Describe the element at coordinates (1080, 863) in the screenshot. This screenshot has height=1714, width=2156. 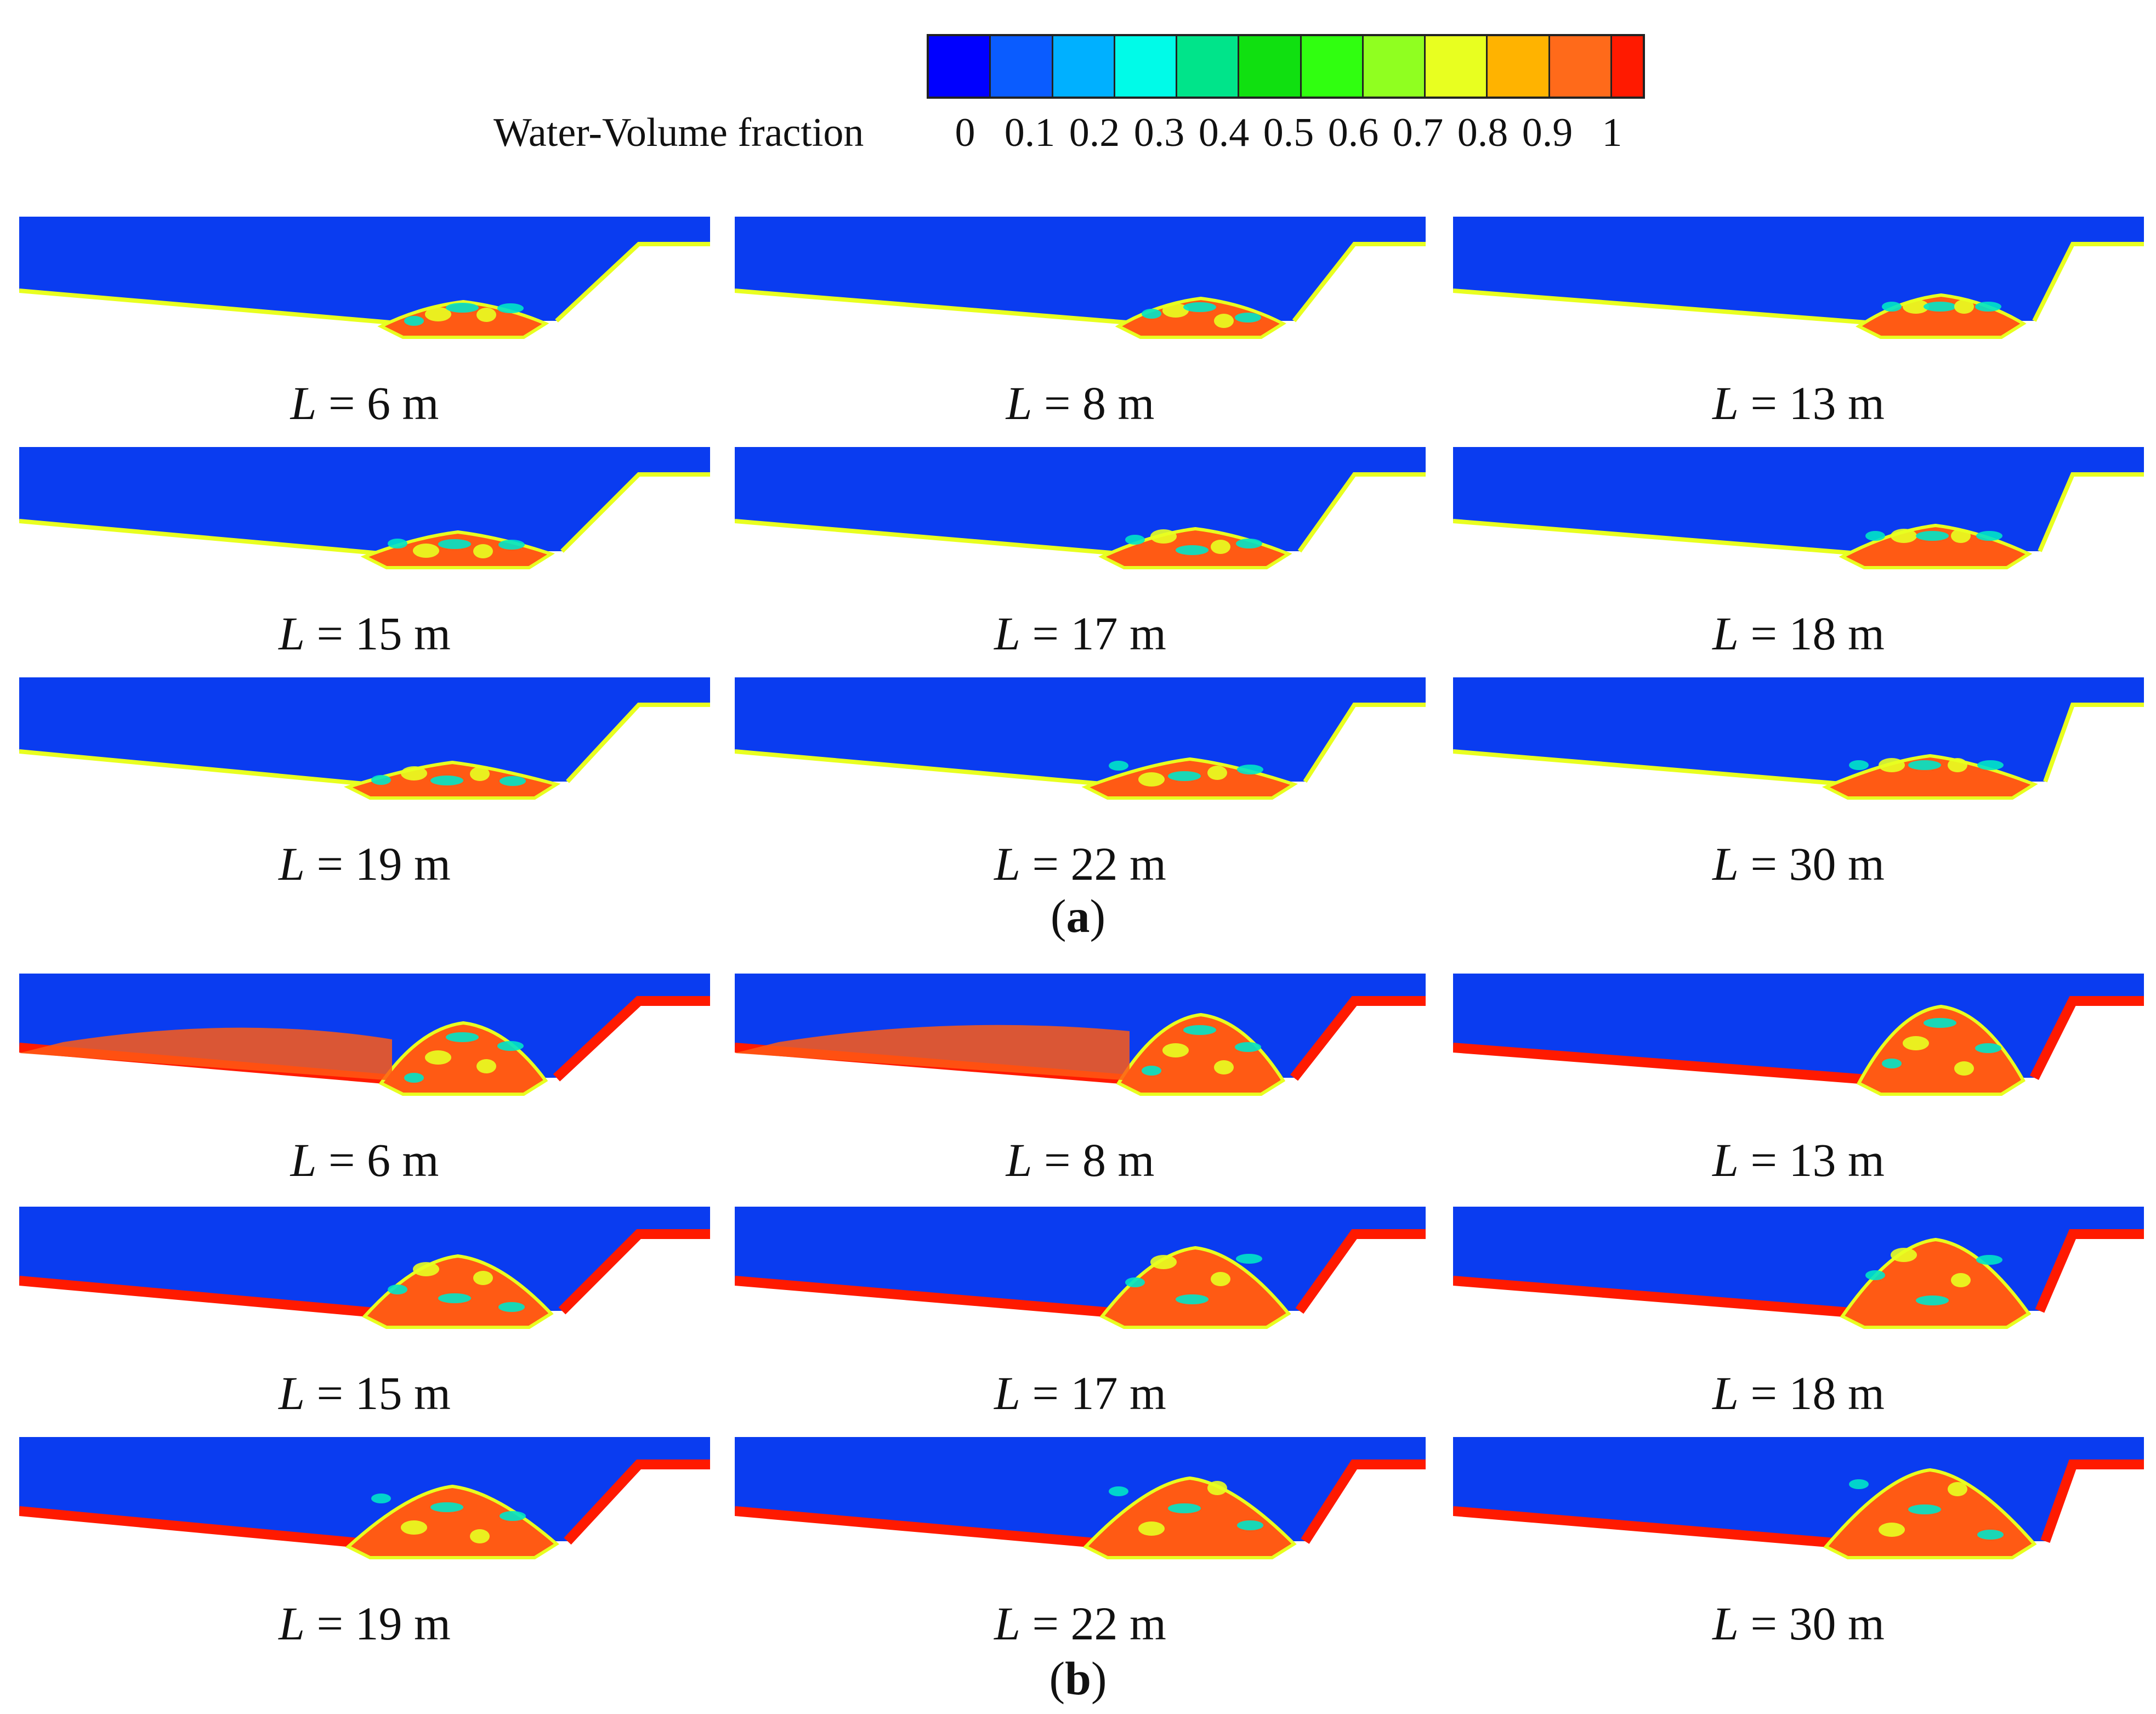
I see `panel-label: L = 22 m` at that location.